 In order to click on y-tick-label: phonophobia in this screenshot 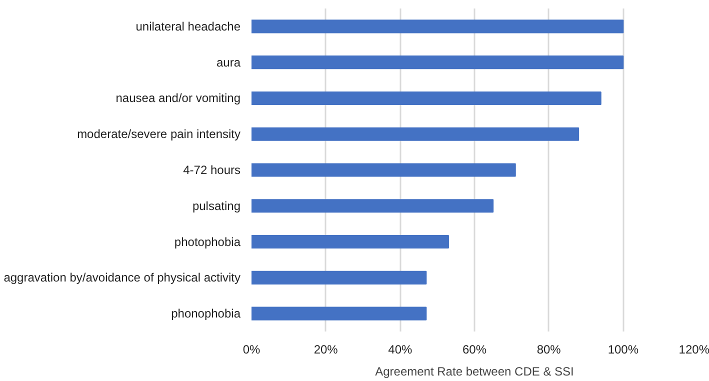, I will do `click(206, 313)`.